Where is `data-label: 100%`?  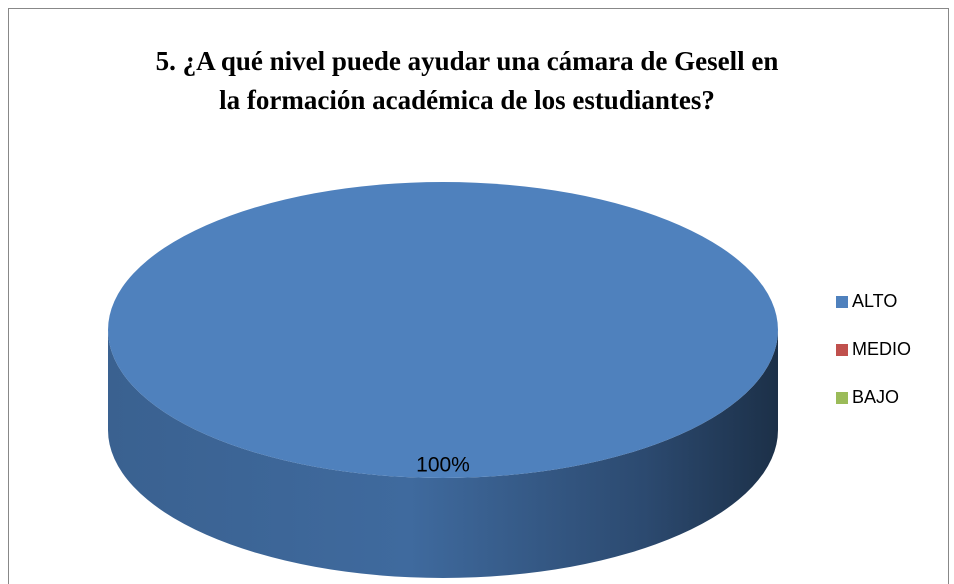
data-label: 100% is located at coordinates (443, 465).